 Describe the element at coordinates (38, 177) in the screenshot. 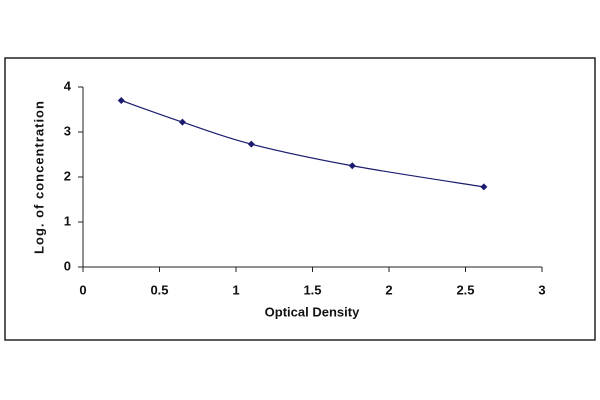

I see `y-axis-label: Log. of concentration` at that location.